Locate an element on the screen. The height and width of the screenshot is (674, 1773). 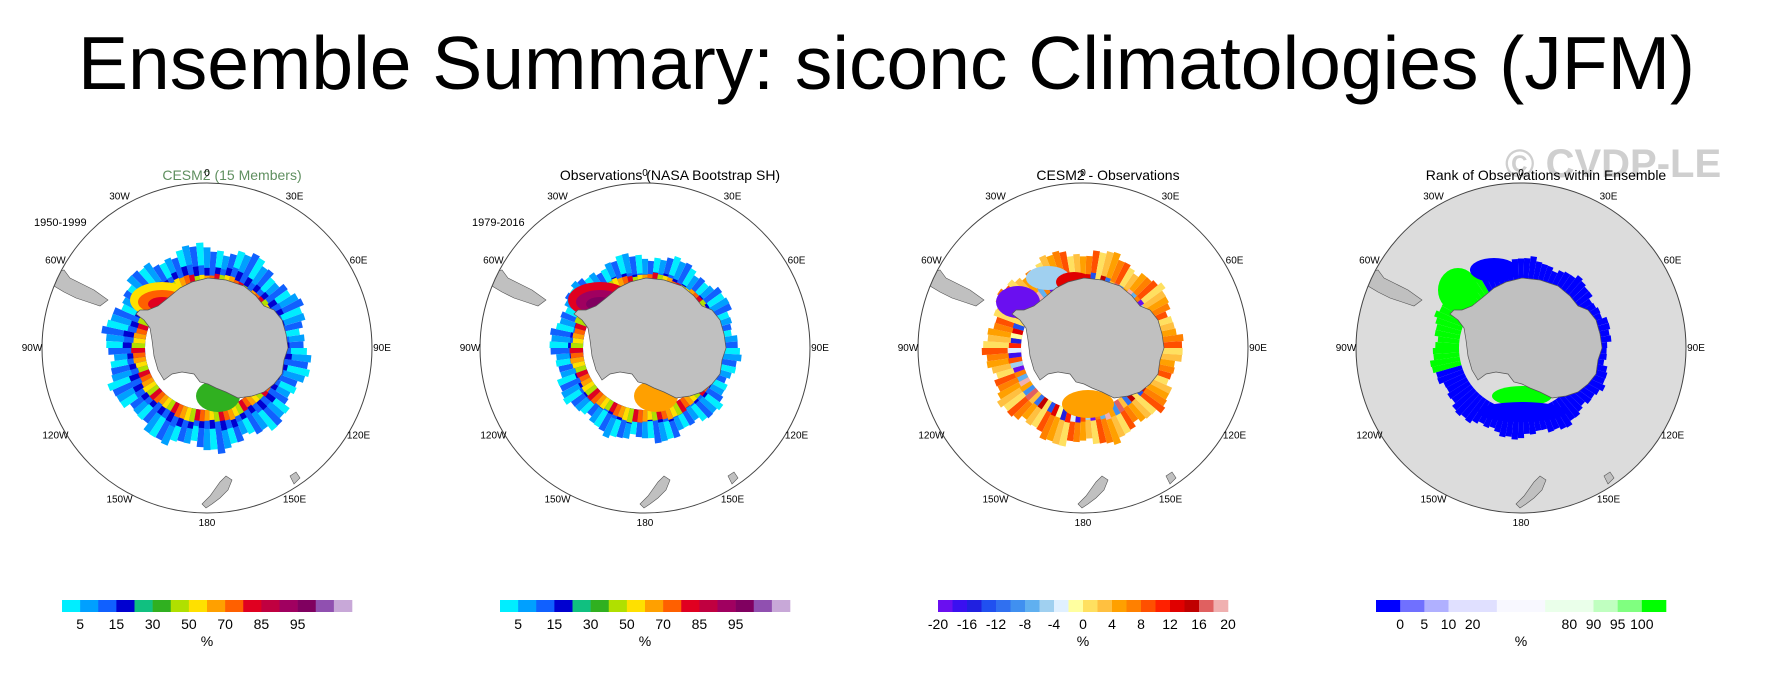
colorbar: -20 -16 -12 -8 -4 0 4 8 12 16 20% is located at coordinates (1082, 624).